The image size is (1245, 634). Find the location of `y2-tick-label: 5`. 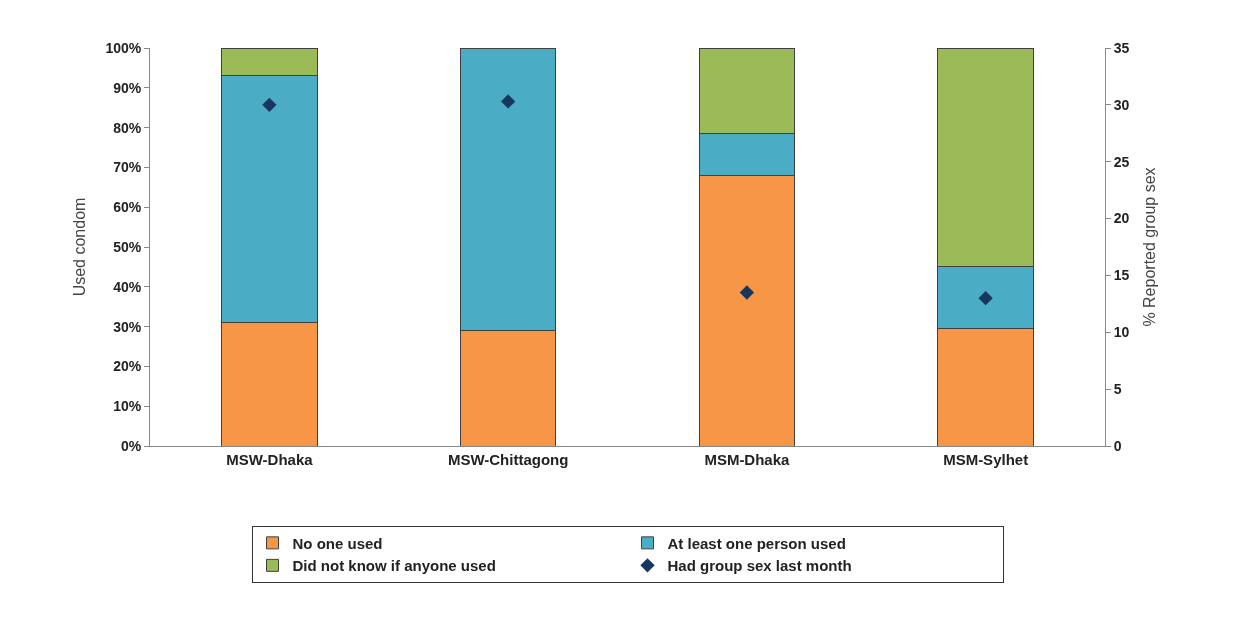

y2-tick-label: 5 is located at coordinates (1117, 389).